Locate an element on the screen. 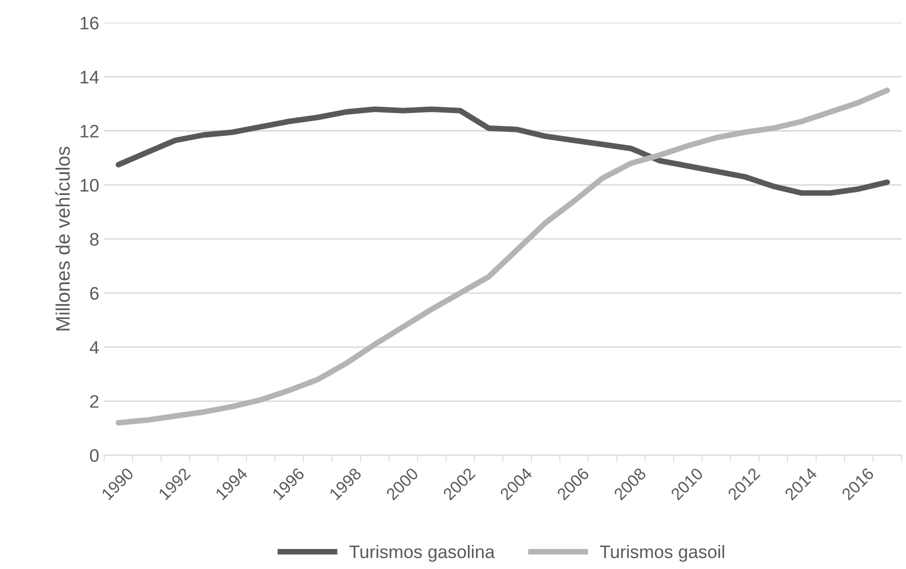 The height and width of the screenshot is (569, 906). y-tick-label: 4 is located at coordinates (94, 347).